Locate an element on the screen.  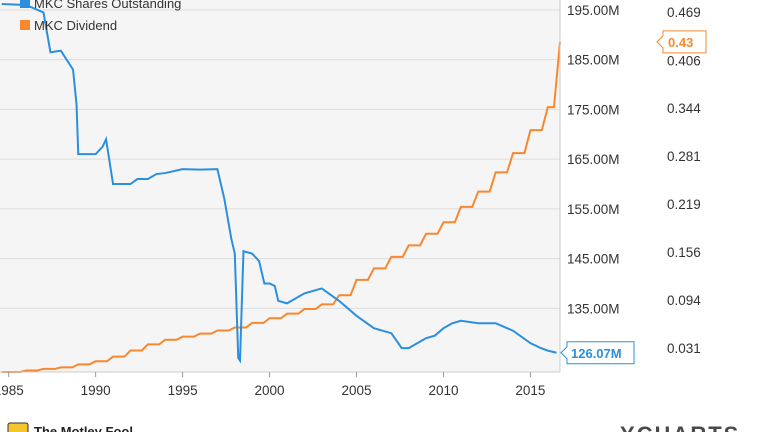
last-value-badges: 0.43 126.07M is located at coordinates (633, 197).